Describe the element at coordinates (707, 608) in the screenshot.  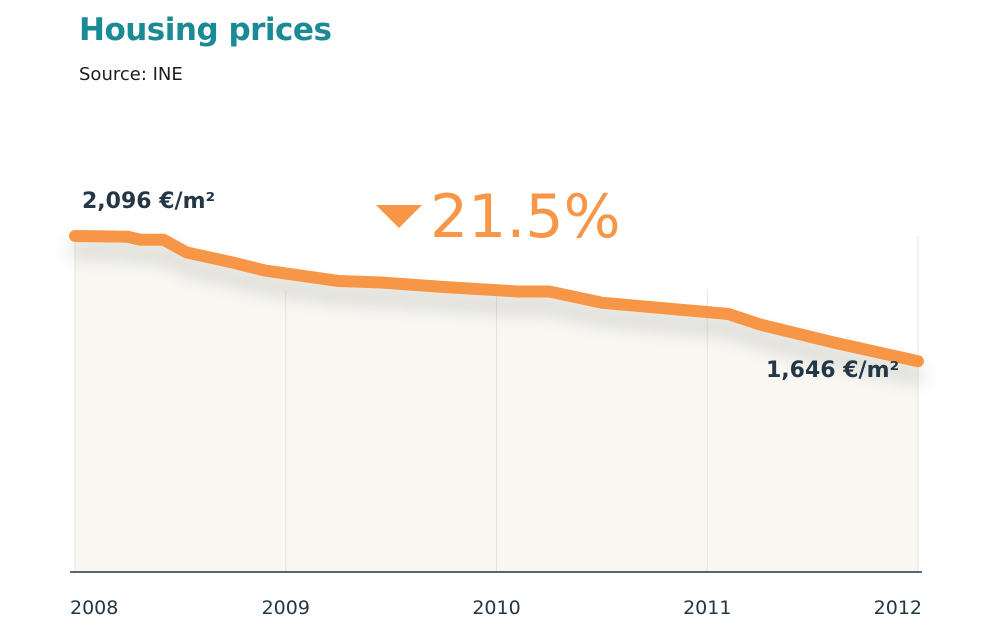
I see `x-tick-label: 2011` at that location.